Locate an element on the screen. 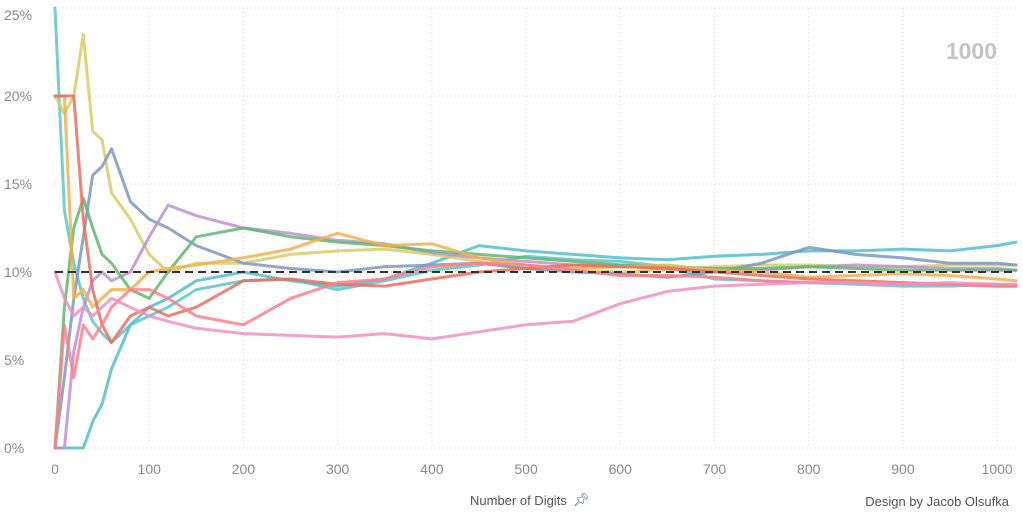 Image resolution: width=1023 pixels, height=518 pixels. x-tick-label: 100 is located at coordinates (150, 469).